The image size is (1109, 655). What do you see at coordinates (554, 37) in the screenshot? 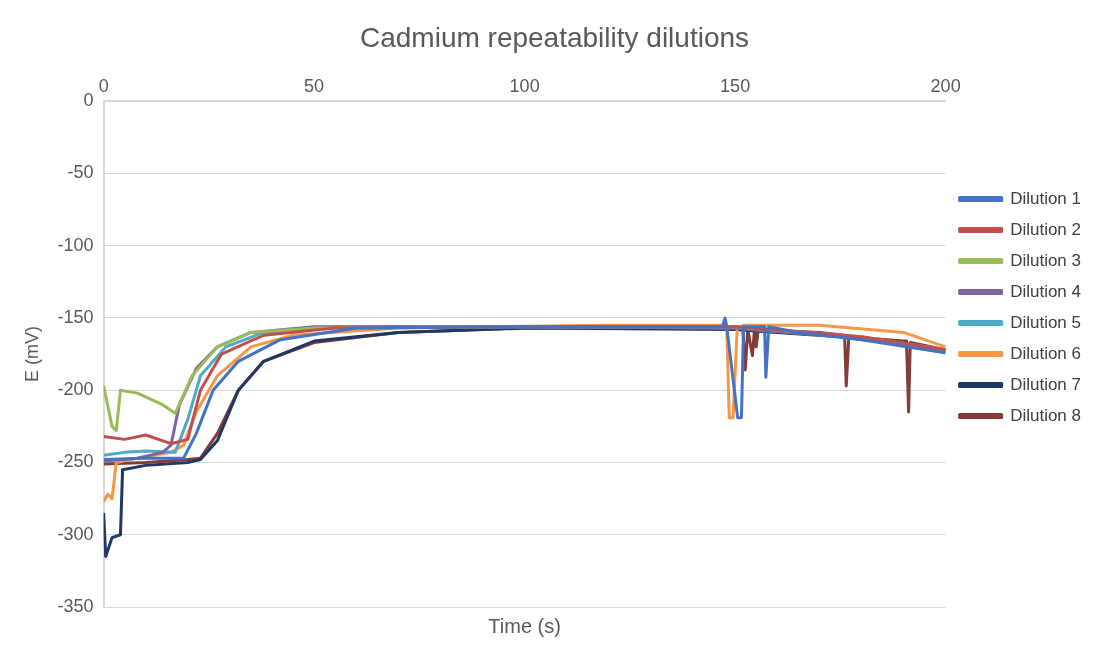
I see `chart-title: Cadmium repeatability dilutions` at bounding box center [554, 37].